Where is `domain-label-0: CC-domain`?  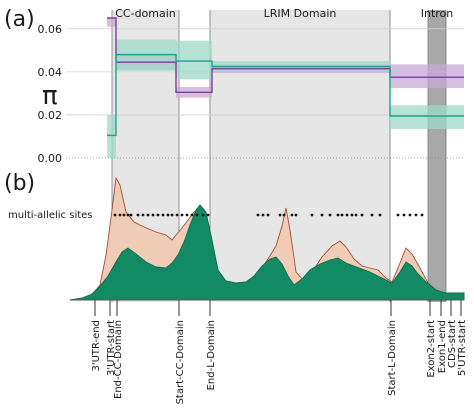 domain-label-0: CC-domain is located at coordinates (145, 13).